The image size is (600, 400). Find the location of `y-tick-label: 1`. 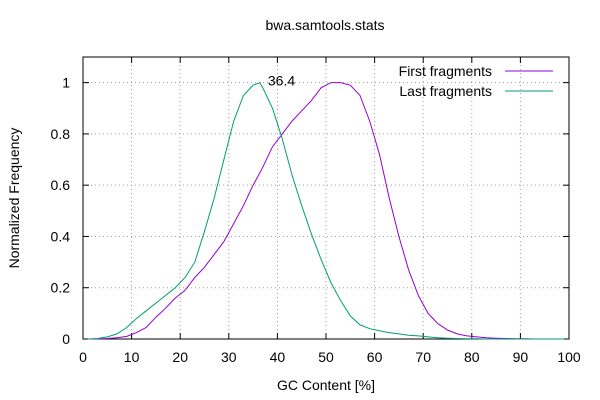

y-tick-label: 1 is located at coordinates (66, 83).